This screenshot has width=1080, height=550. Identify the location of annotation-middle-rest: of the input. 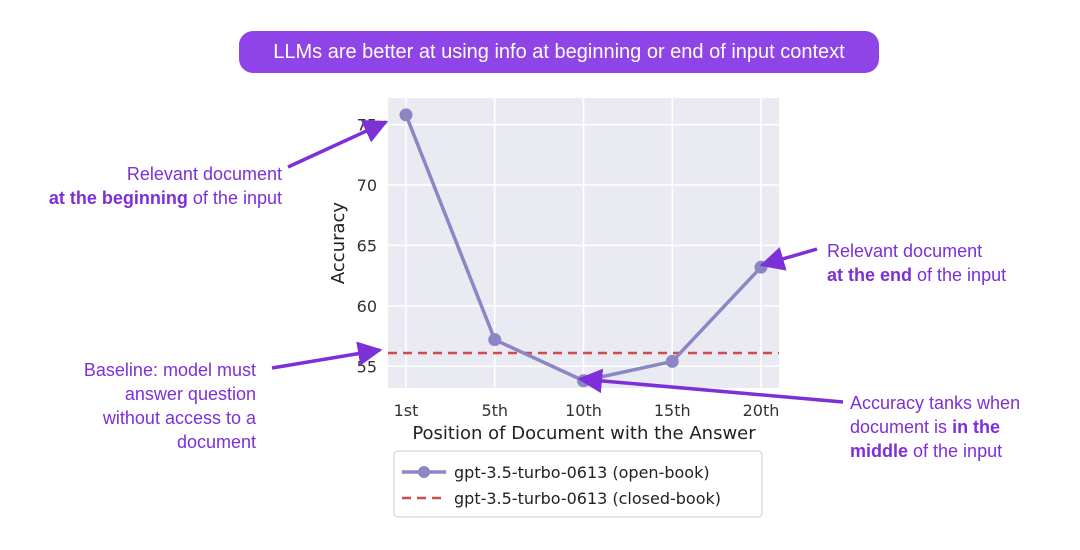
(955, 451).